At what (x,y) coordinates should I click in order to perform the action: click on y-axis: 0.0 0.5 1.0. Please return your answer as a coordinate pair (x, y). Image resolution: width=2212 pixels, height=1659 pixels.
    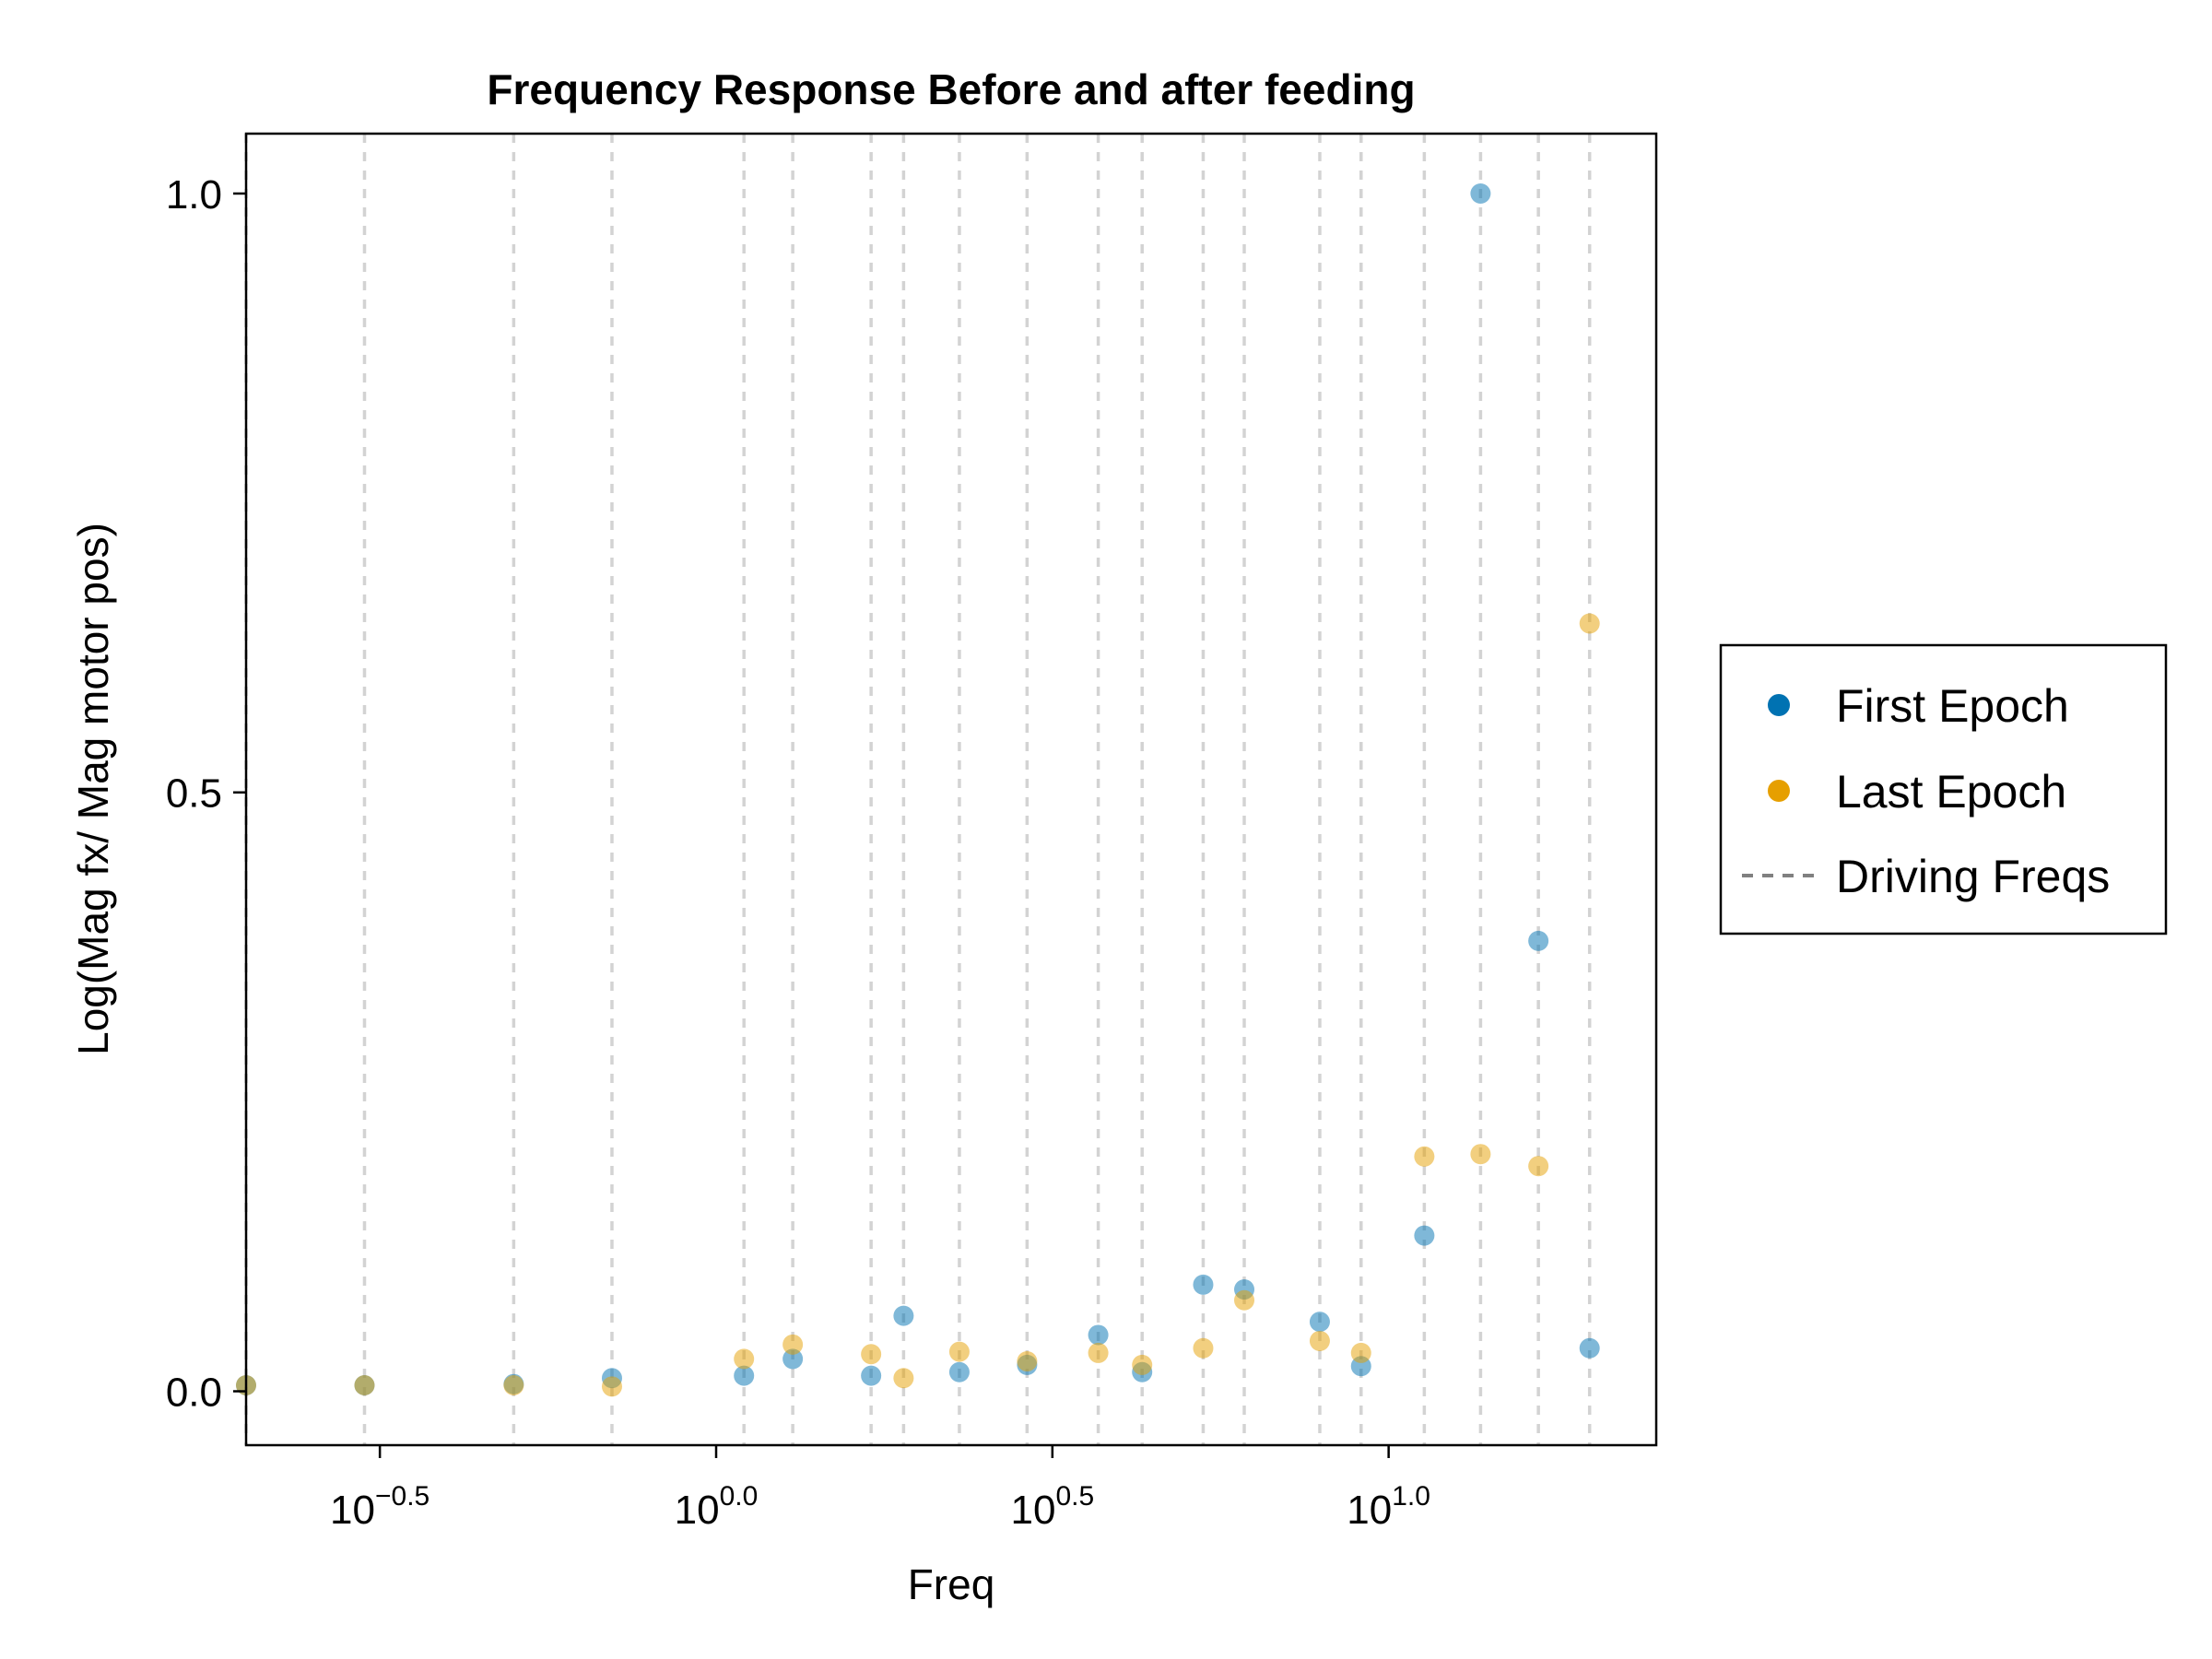
    Looking at the image, I should click on (206, 794).